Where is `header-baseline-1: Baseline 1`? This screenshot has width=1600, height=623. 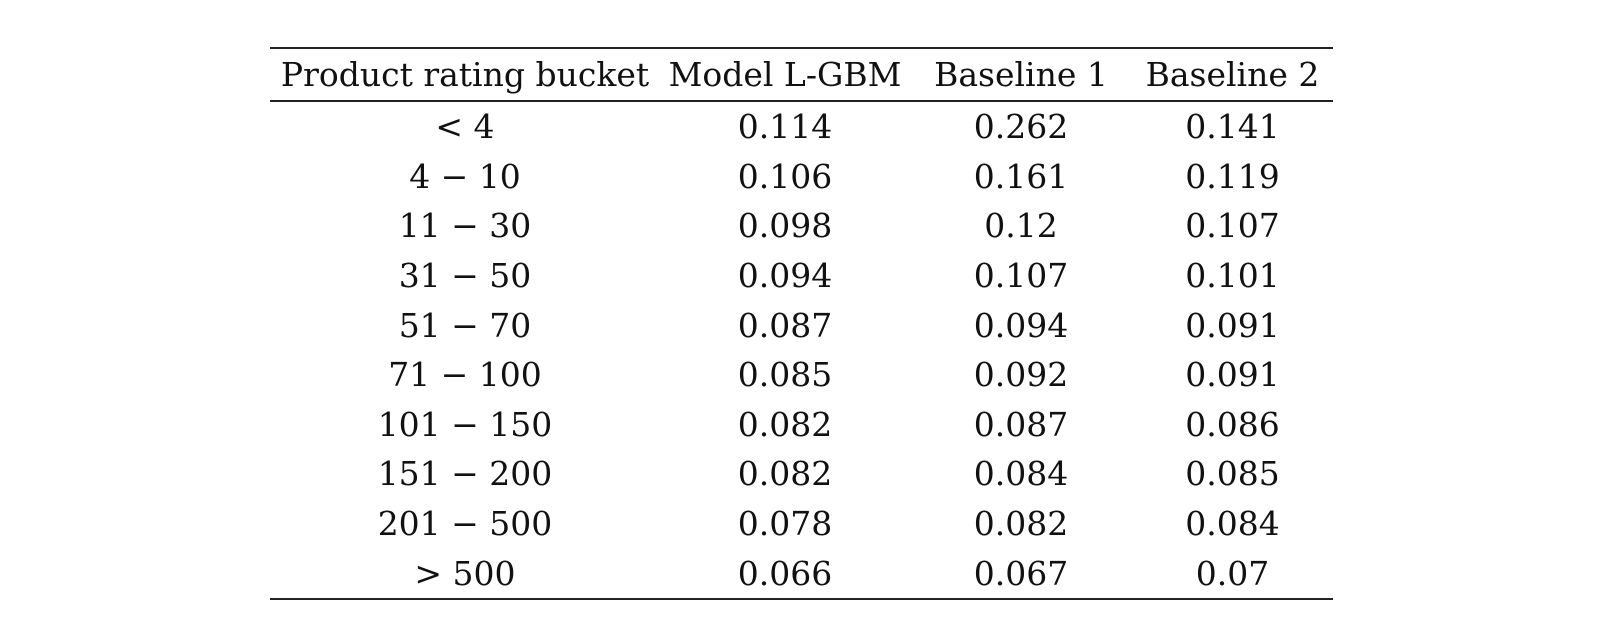 header-baseline-1: Baseline 1 is located at coordinates (1021, 74).